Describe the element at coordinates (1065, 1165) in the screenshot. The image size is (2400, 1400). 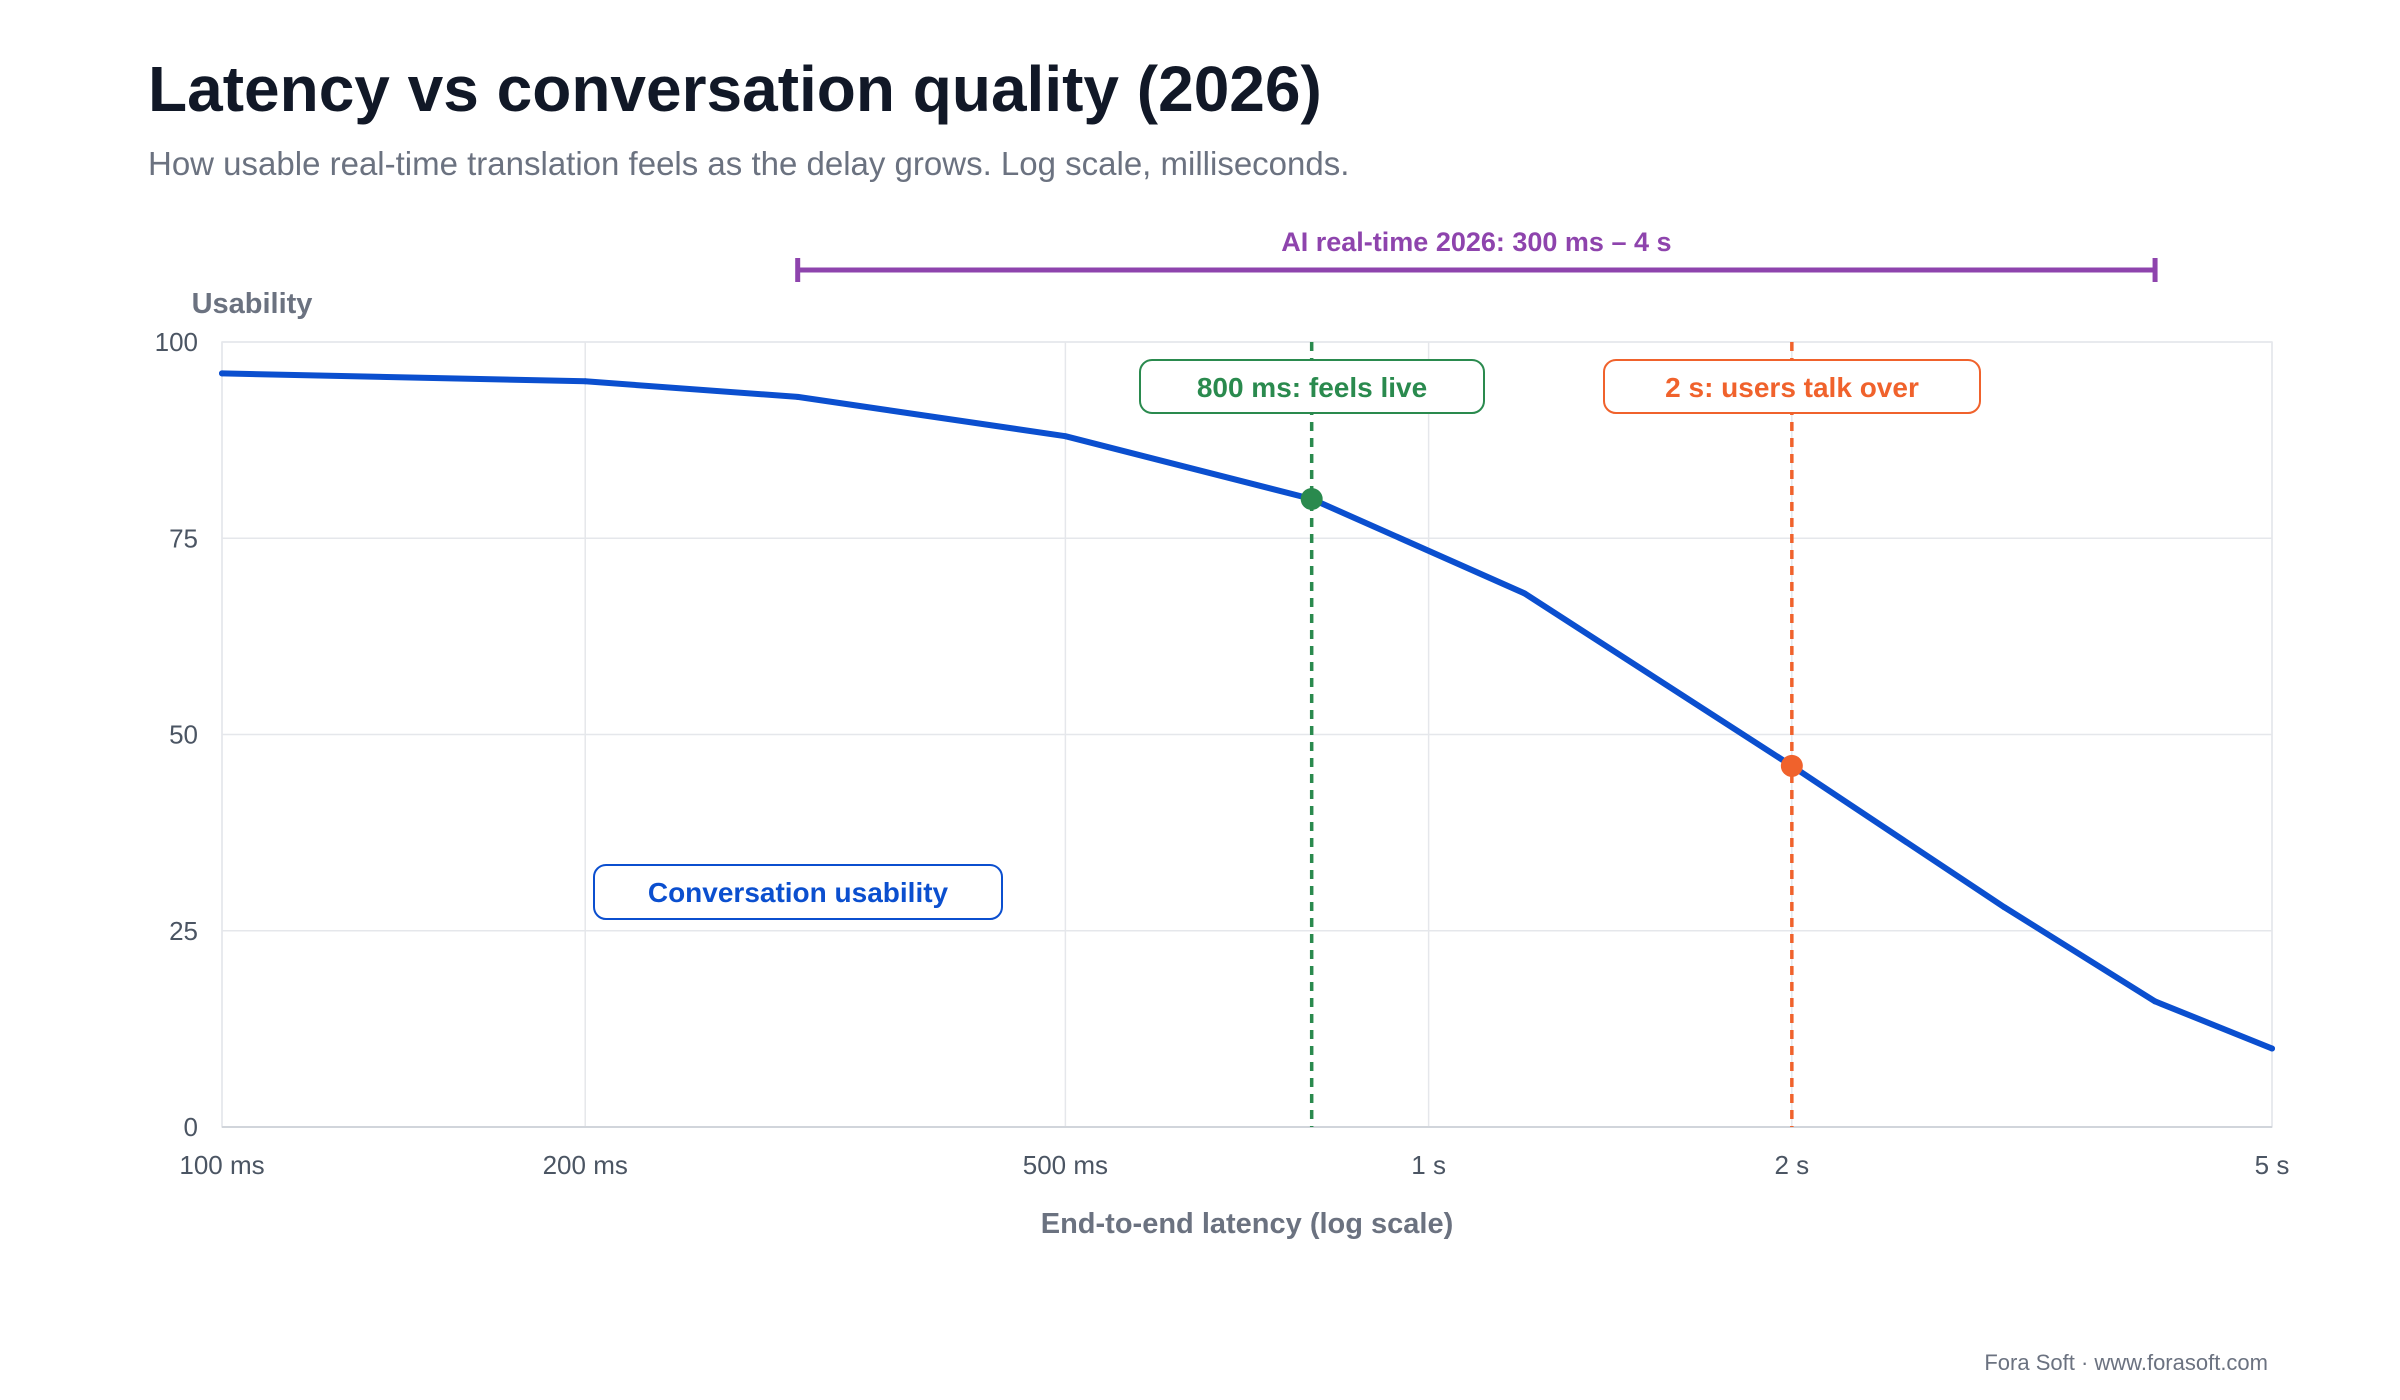
I see `x-tick-label: 500 ms` at that location.